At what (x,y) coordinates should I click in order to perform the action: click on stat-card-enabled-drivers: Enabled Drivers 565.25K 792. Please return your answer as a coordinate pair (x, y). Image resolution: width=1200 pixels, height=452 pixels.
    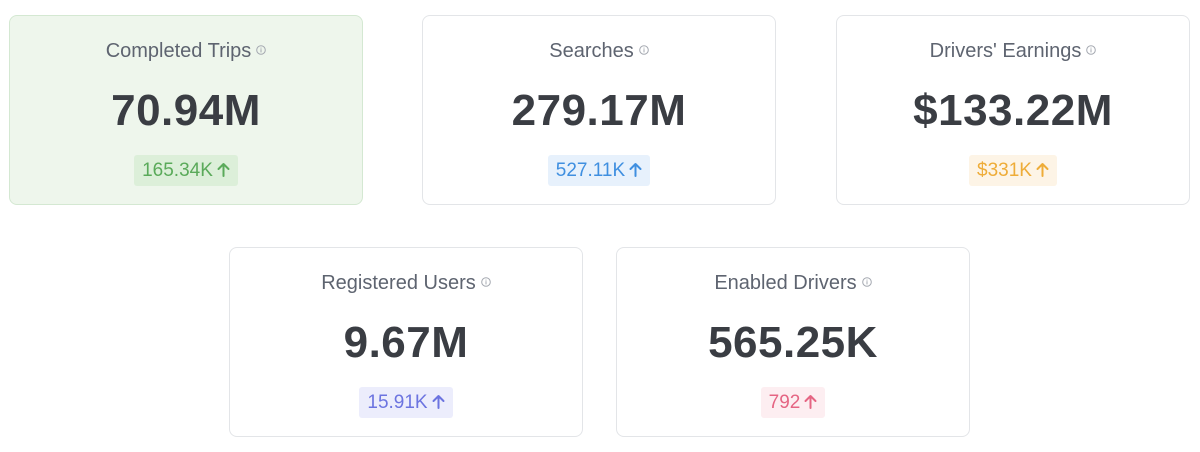
    Looking at the image, I should click on (793, 342).